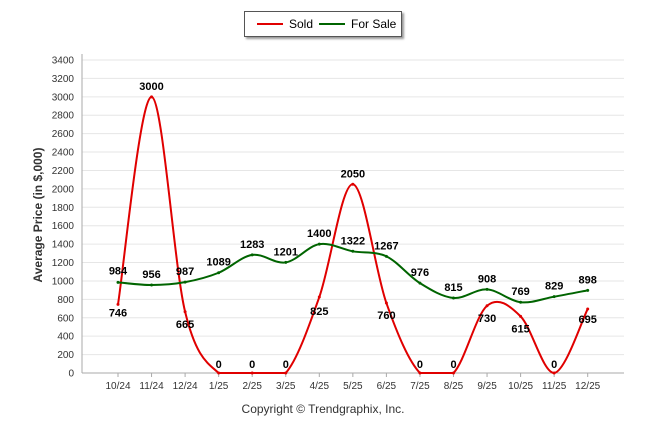  What do you see at coordinates (63, 171) in the screenshot?
I see `y-tick-label: 2200` at bounding box center [63, 171].